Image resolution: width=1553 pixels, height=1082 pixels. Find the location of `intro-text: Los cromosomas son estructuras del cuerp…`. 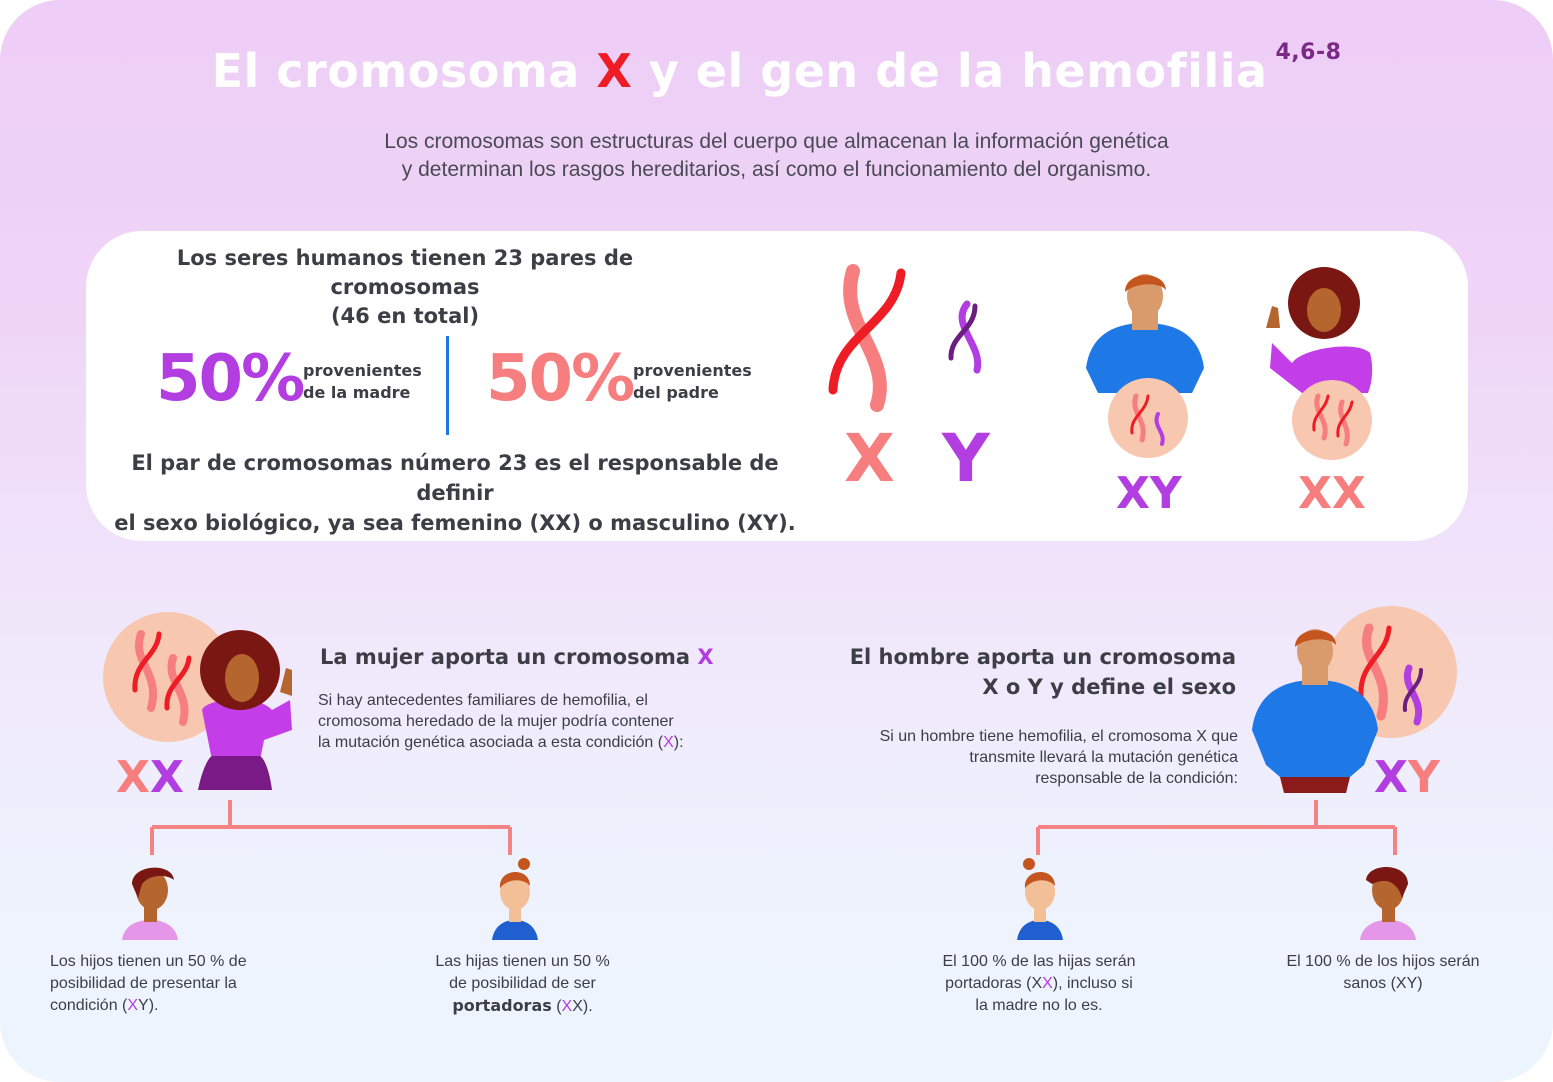

intro-text: Los cromosomas son estructuras del cuerp… is located at coordinates (776, 155).